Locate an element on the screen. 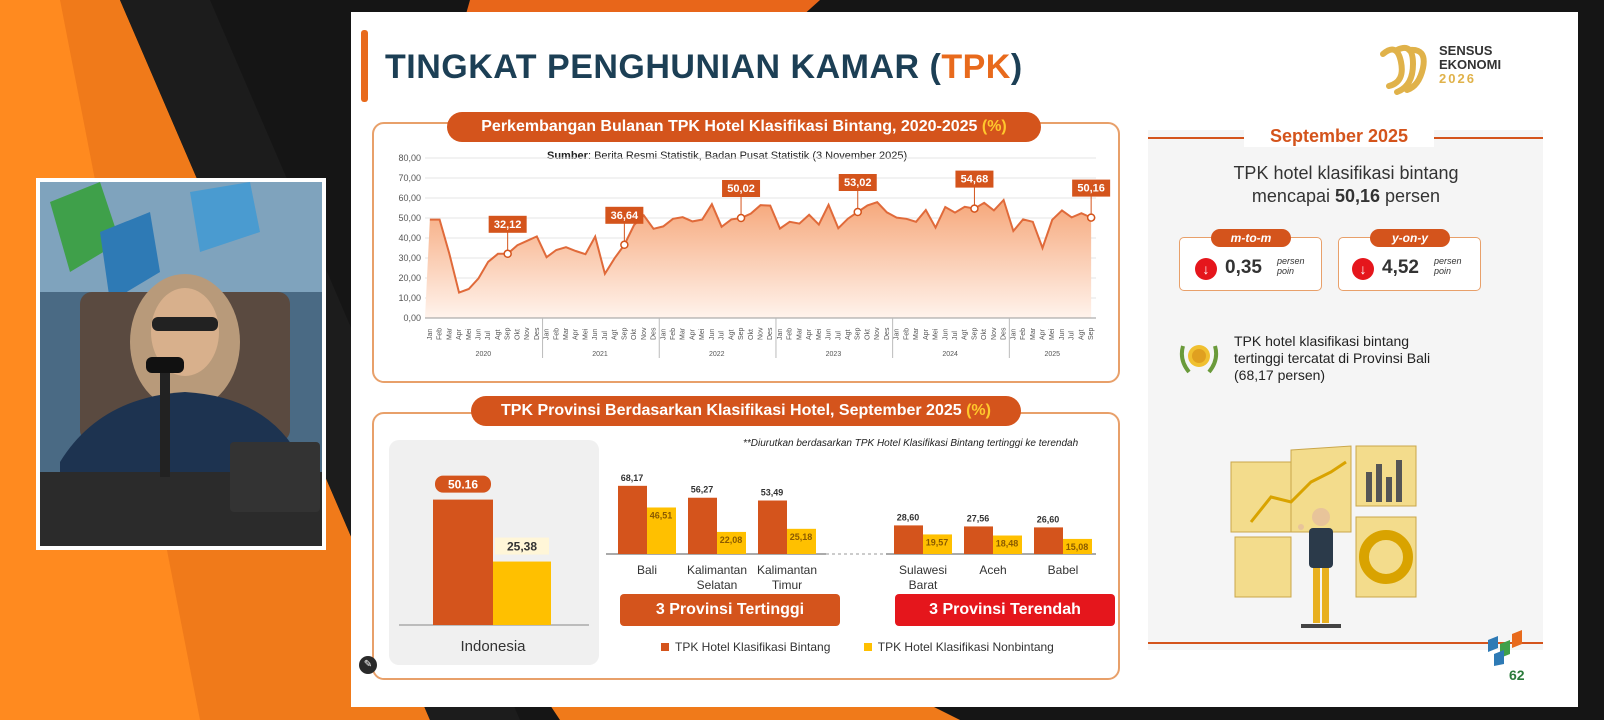 The height and width of the screenshot is (720, 1604). bali-line-2: tertinggi tercatat di Provinsi Bali is located at coordinates (1332, 358).